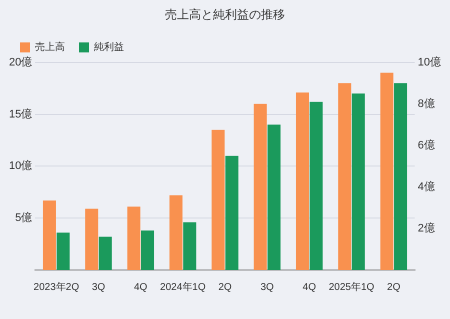 The width and height of the screenshot is (450, 319). What do you see at coordinates (23, 217) in the screenshot?
I see `y-tick-label: 5億` at bounding box center [23, 217].